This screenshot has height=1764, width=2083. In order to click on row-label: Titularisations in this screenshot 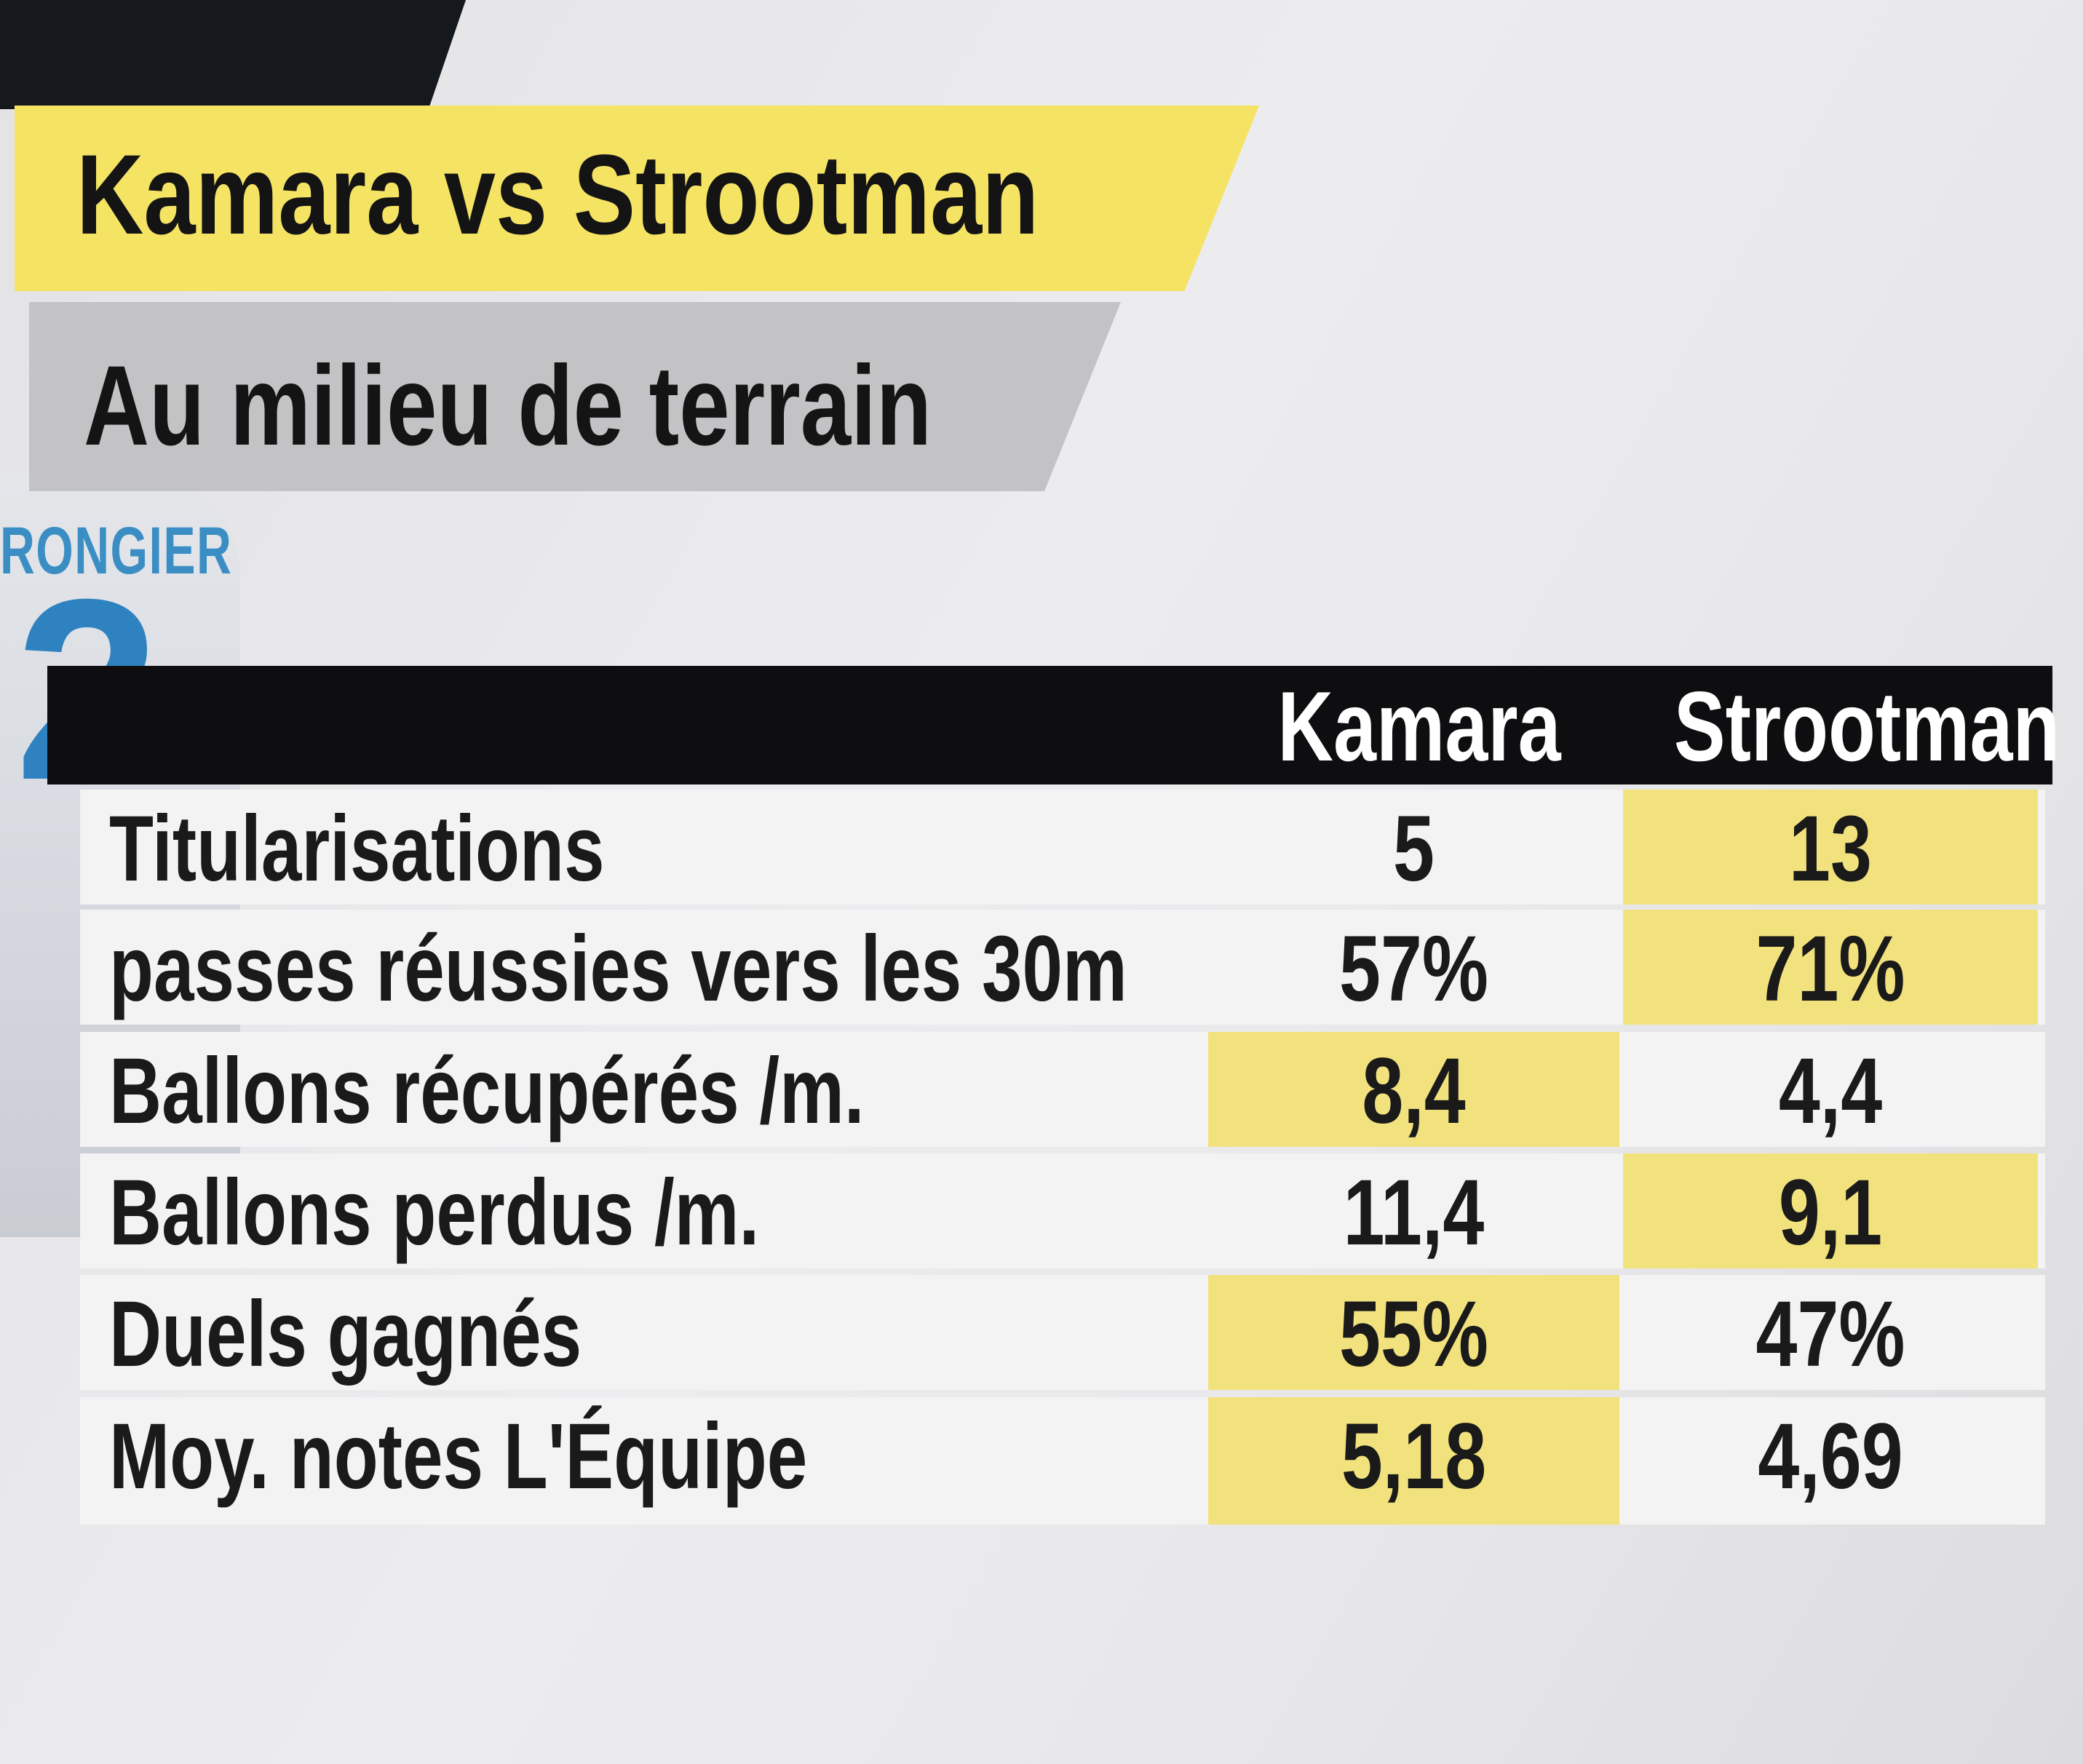, I will do `click(357, 849)`.